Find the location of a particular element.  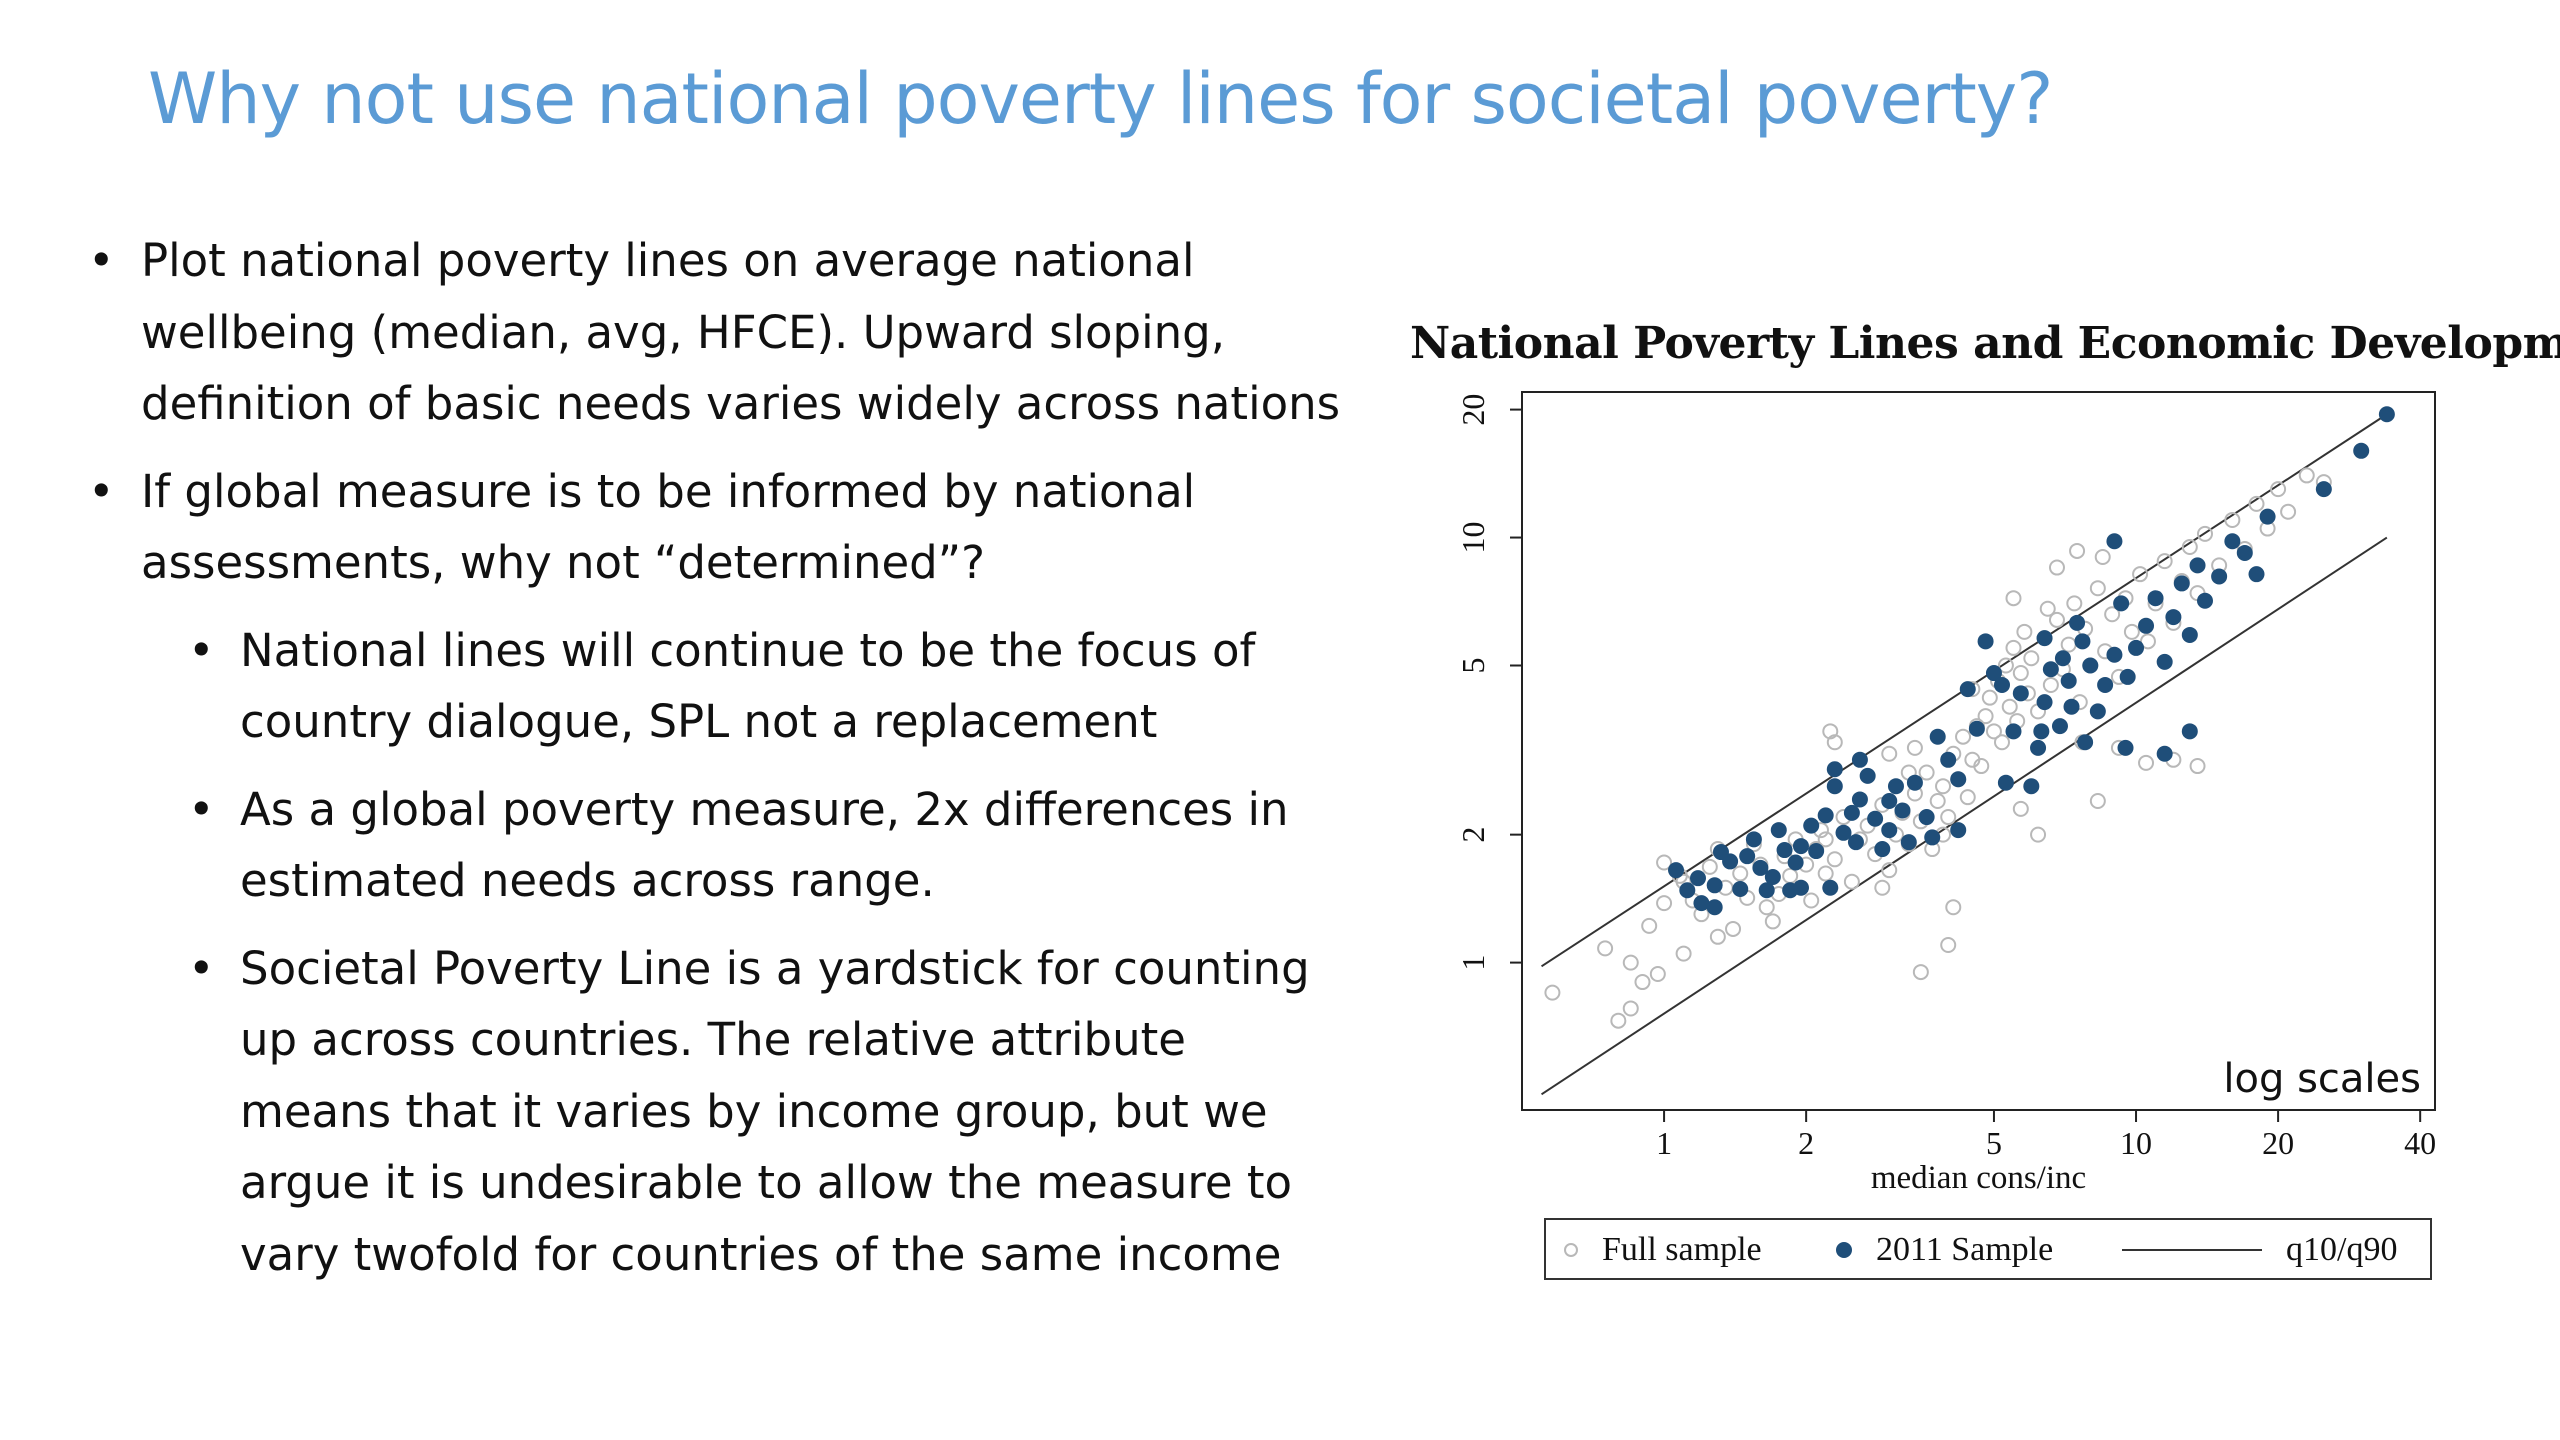

legend-item-q10-q90: q10/q90 is located at coordinates (2259, 1250).